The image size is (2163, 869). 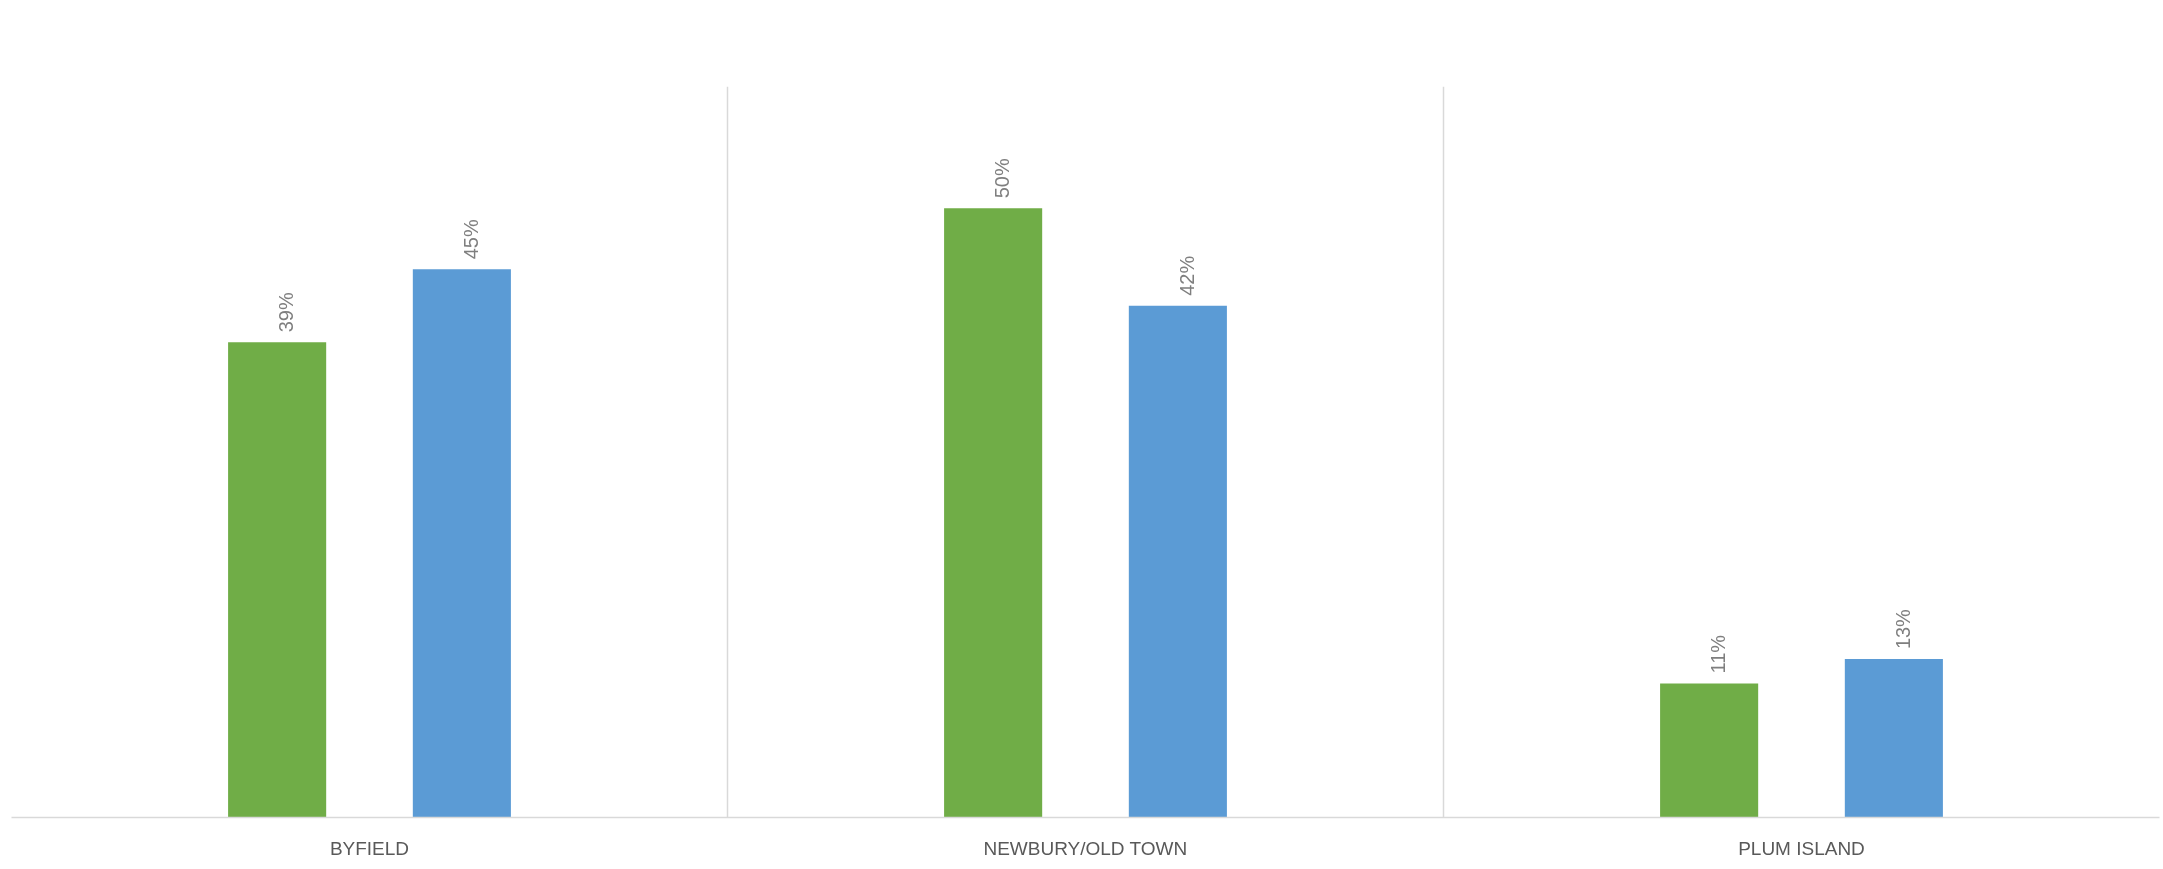 I want to click on data-label: 11%, so click(x=1718, y=654).